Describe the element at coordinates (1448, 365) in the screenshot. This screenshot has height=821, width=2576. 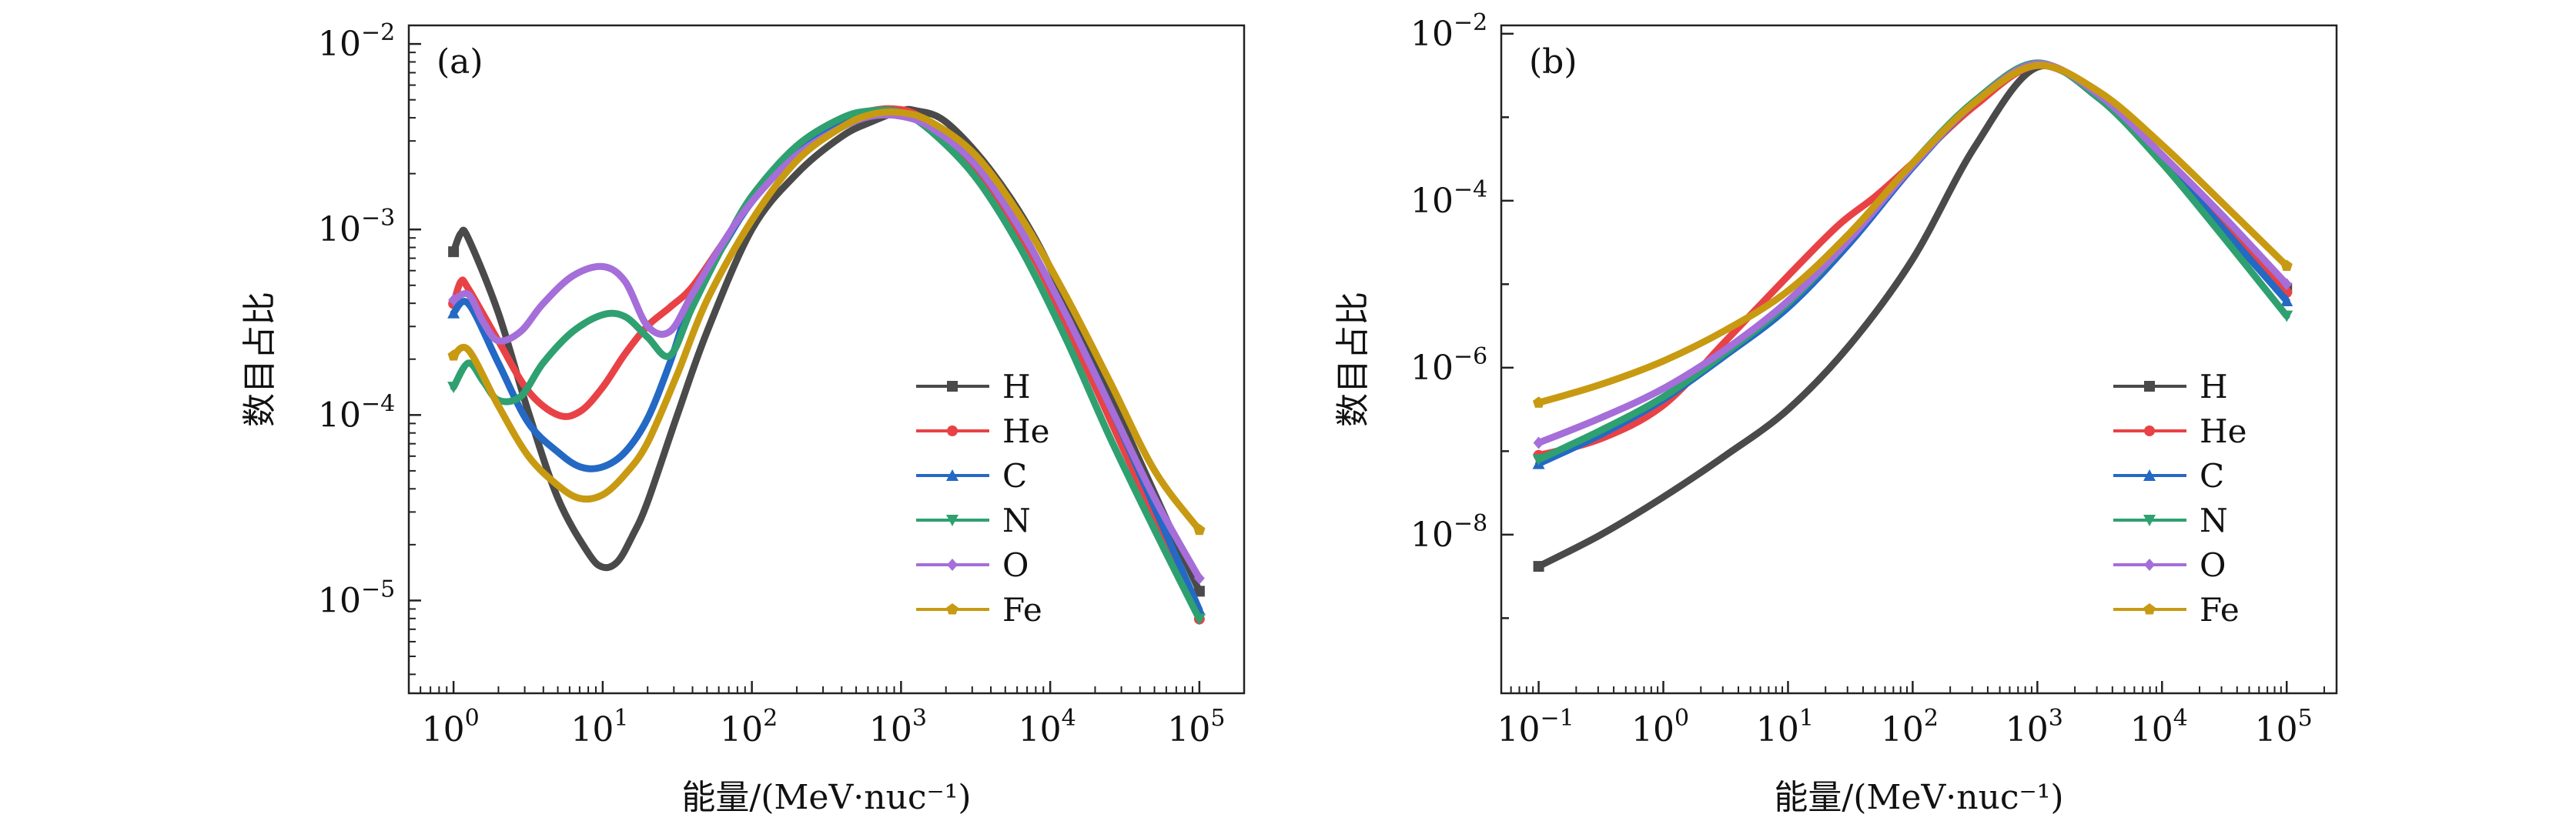
I see `y-tick-label: 10⁻⁶` at that location.